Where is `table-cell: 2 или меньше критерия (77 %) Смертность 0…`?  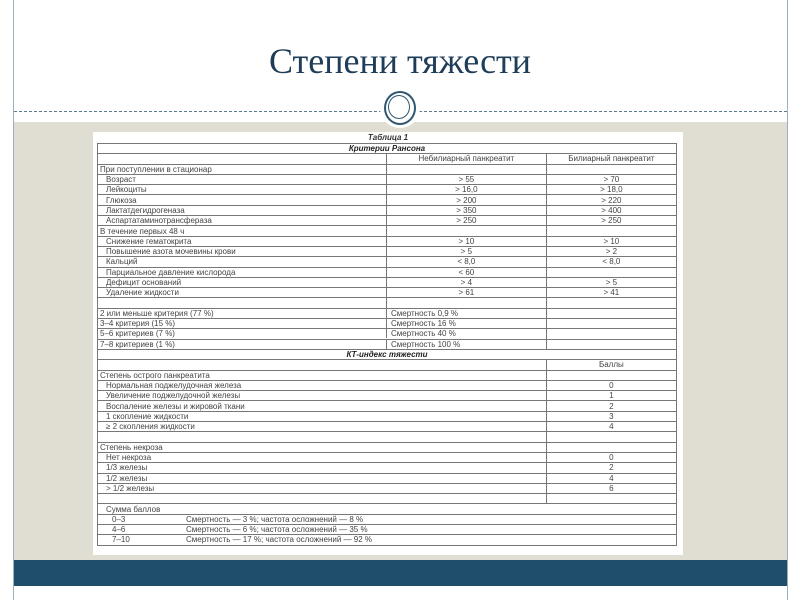
table-cell: 2 или меньше критерия (77 %) Смертность 0… is located at coordinates (322, 313).